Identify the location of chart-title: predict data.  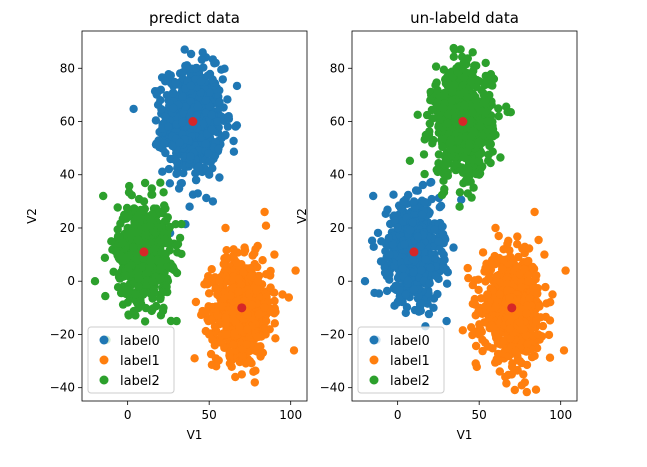
(194, 18).